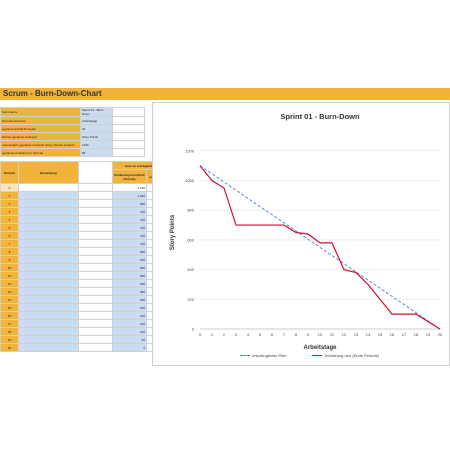 This screenshot has height=450, width=450. What do you see at coordinates (9, 331) in the screenshot?
I see `period-cell: 18` at bounding box center [9, 331].